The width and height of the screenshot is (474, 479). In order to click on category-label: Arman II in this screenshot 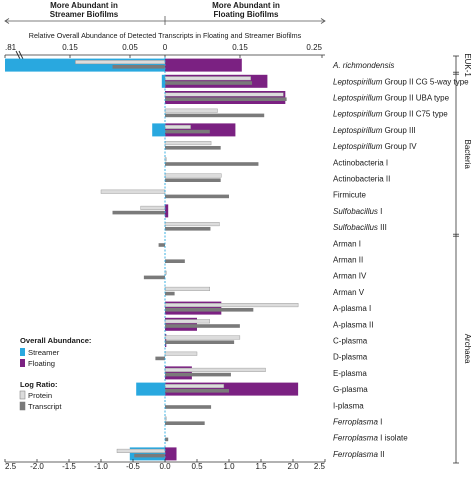, I will do `click(348, 260)`.